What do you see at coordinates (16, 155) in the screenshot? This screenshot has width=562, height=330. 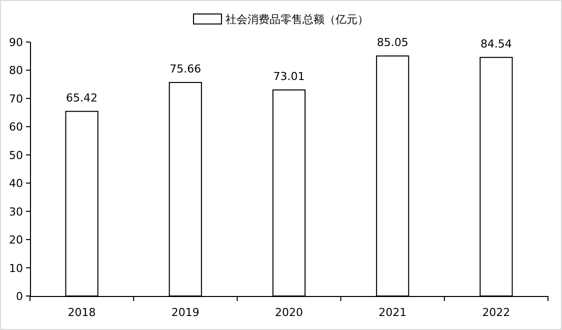 I see `y-tick-label: 50` at bounding box center [16, 155].